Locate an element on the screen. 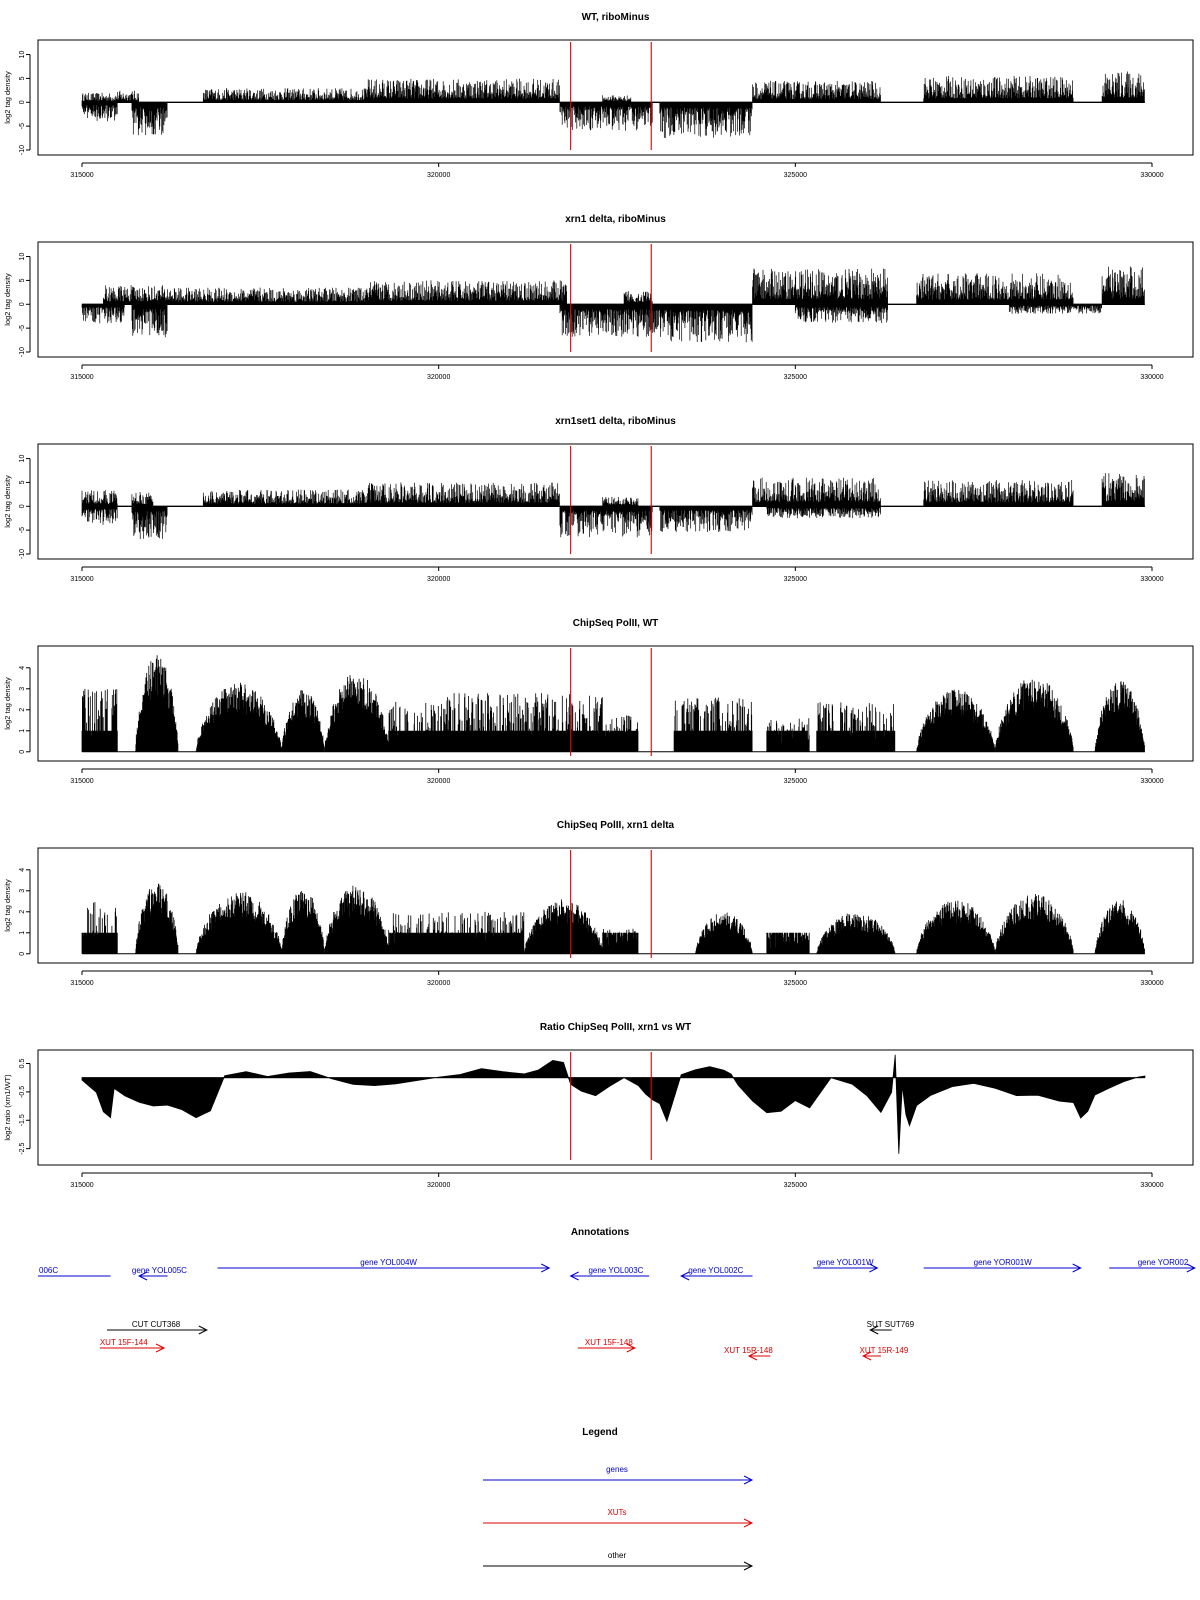 This screenshot has height=1600, width=1200. annotation-feature: gene YOL003C is located at coordinates (609, 1273).